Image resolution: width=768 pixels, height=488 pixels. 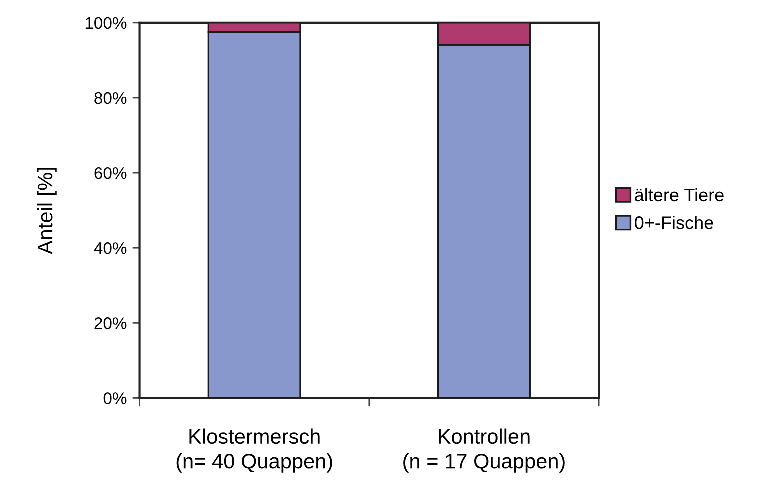 What do you see at coordinates (110, 173) in the screenshot?
I see `y-tick-label: 60%` at bounding box center [110, 173].